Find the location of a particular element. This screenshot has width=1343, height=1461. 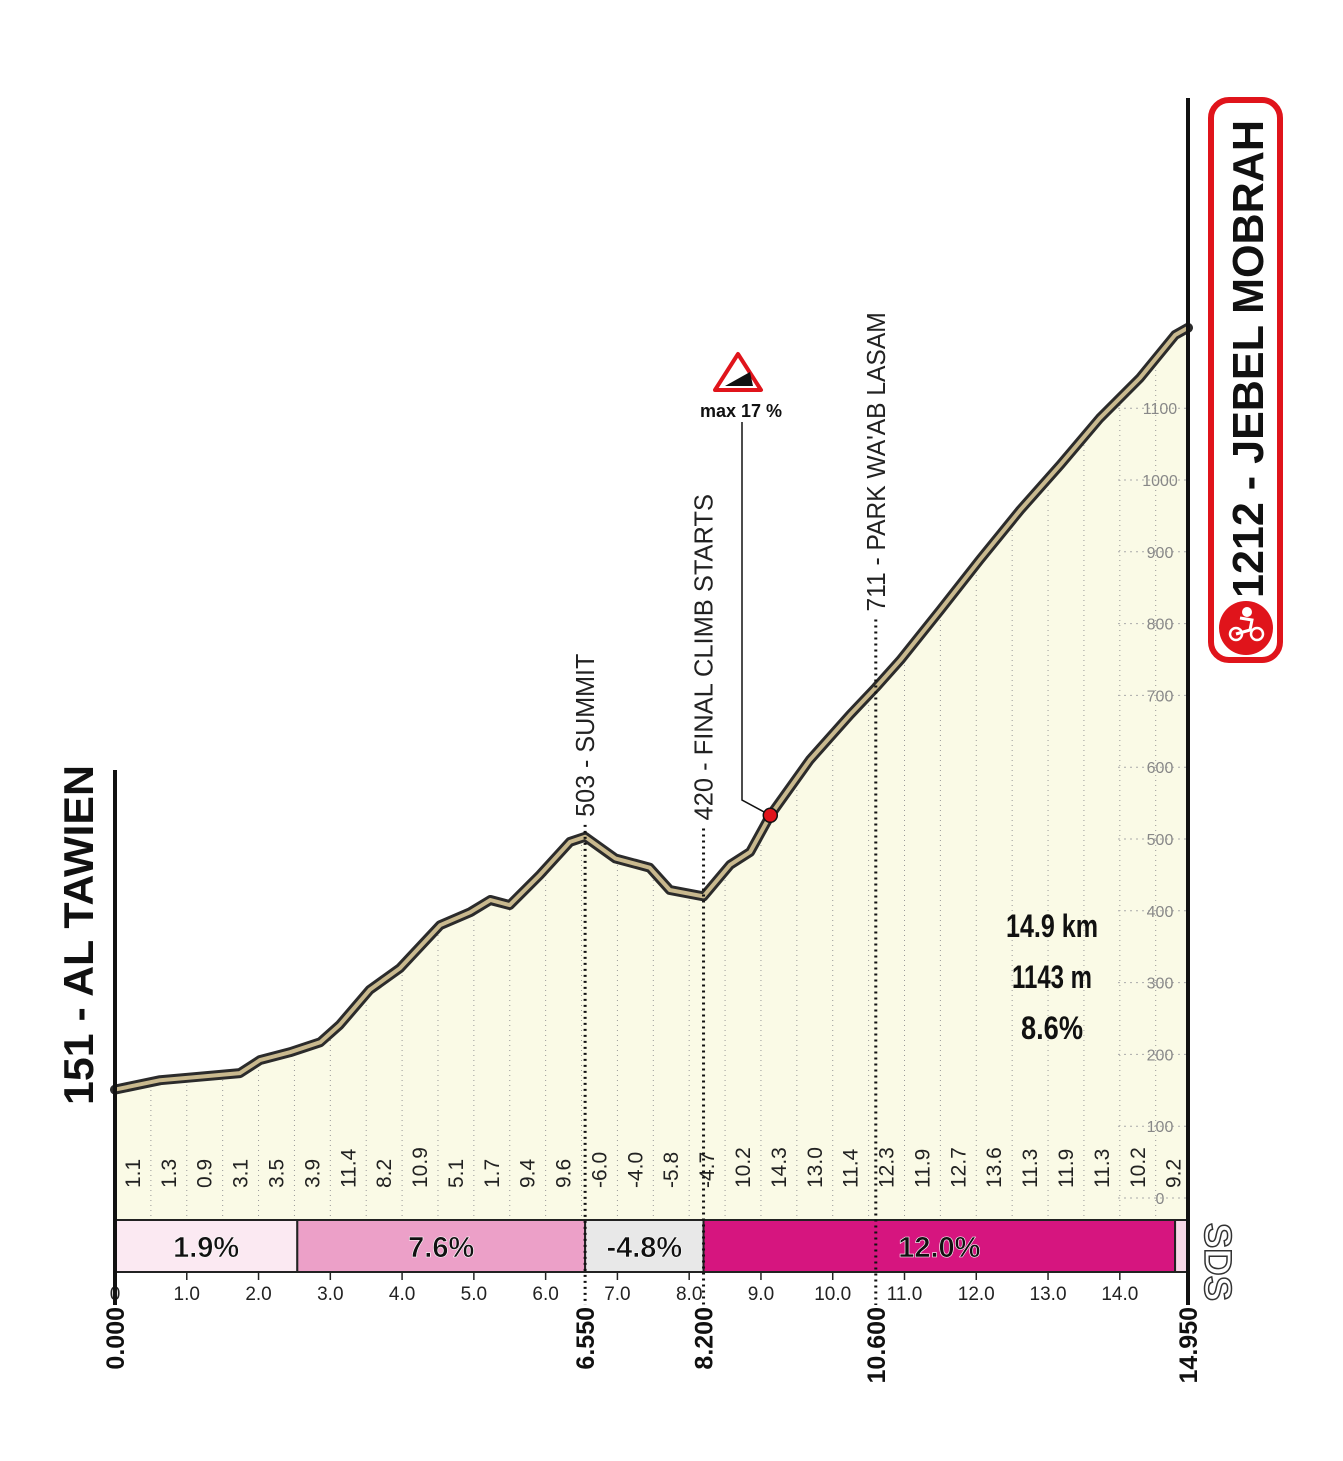

summary-line: 8.6% is located at coordinates (1052, 1028).